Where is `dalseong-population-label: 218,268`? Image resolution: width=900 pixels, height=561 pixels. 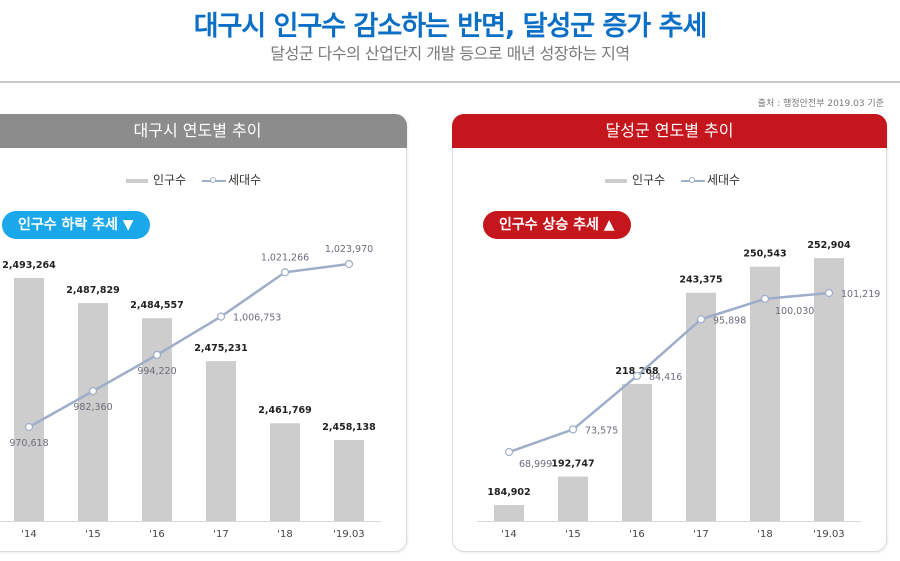
dalseong-population-label: 218,268 is located at coordinates (637, 371).